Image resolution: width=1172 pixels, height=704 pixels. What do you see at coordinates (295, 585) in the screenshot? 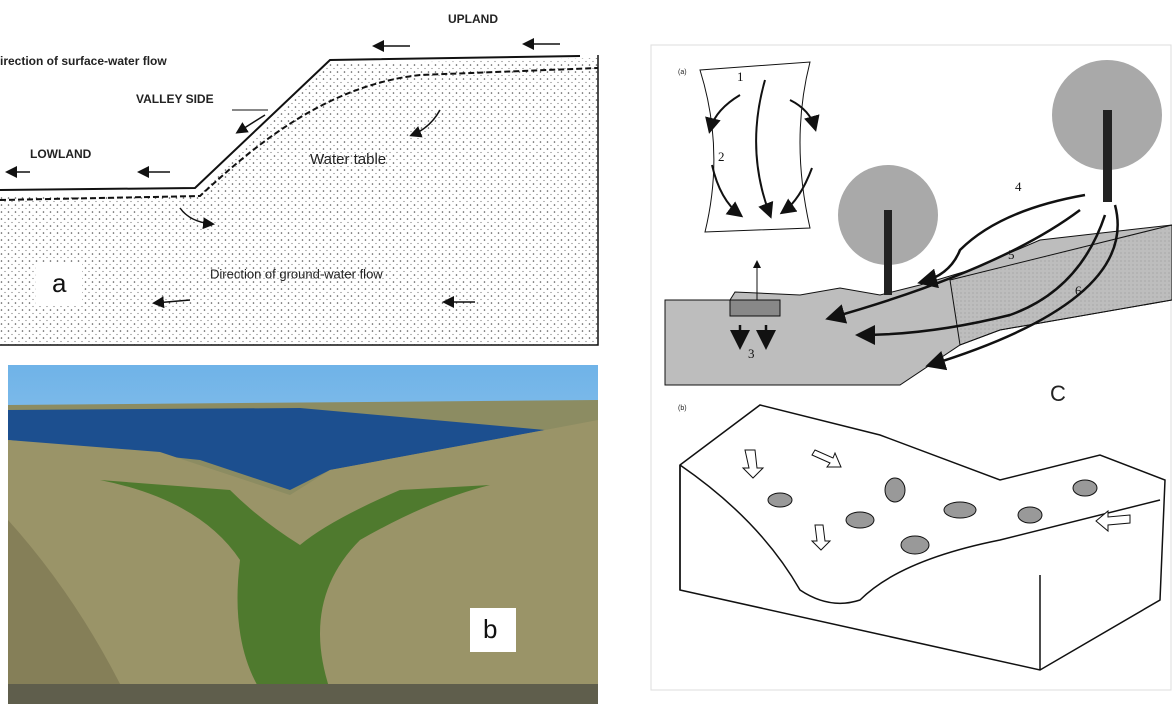
I see `vegetation` at bounding box center [295, 585].